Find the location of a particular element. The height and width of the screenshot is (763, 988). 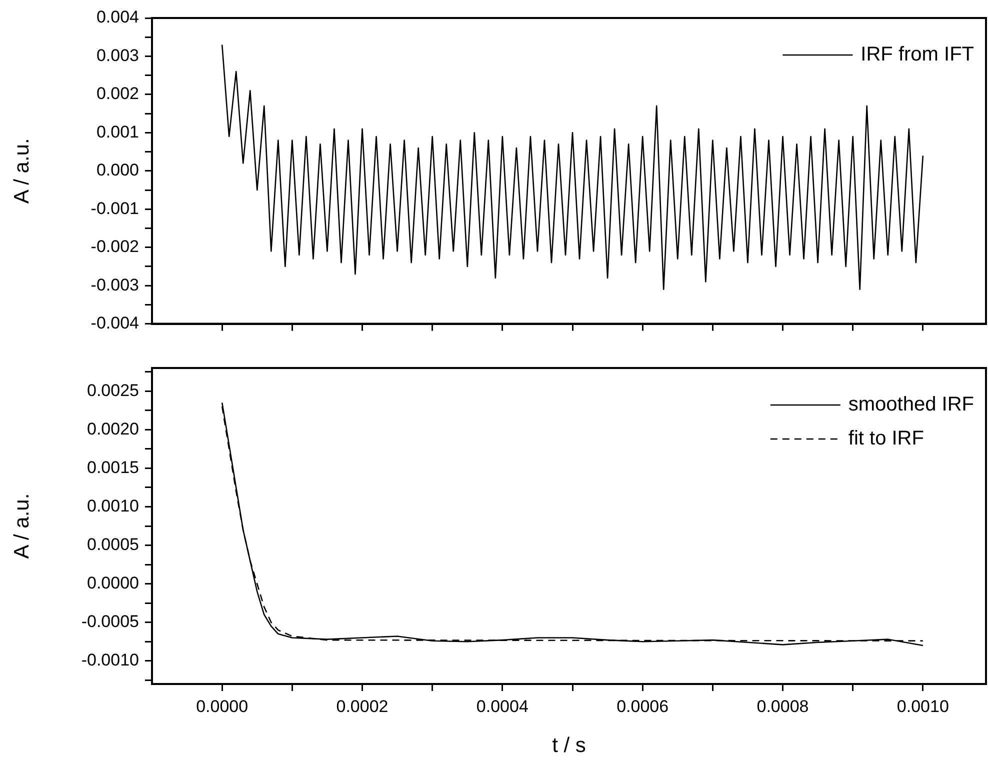

legend-label: smoothed IRF is located at coordinates (911, 405).